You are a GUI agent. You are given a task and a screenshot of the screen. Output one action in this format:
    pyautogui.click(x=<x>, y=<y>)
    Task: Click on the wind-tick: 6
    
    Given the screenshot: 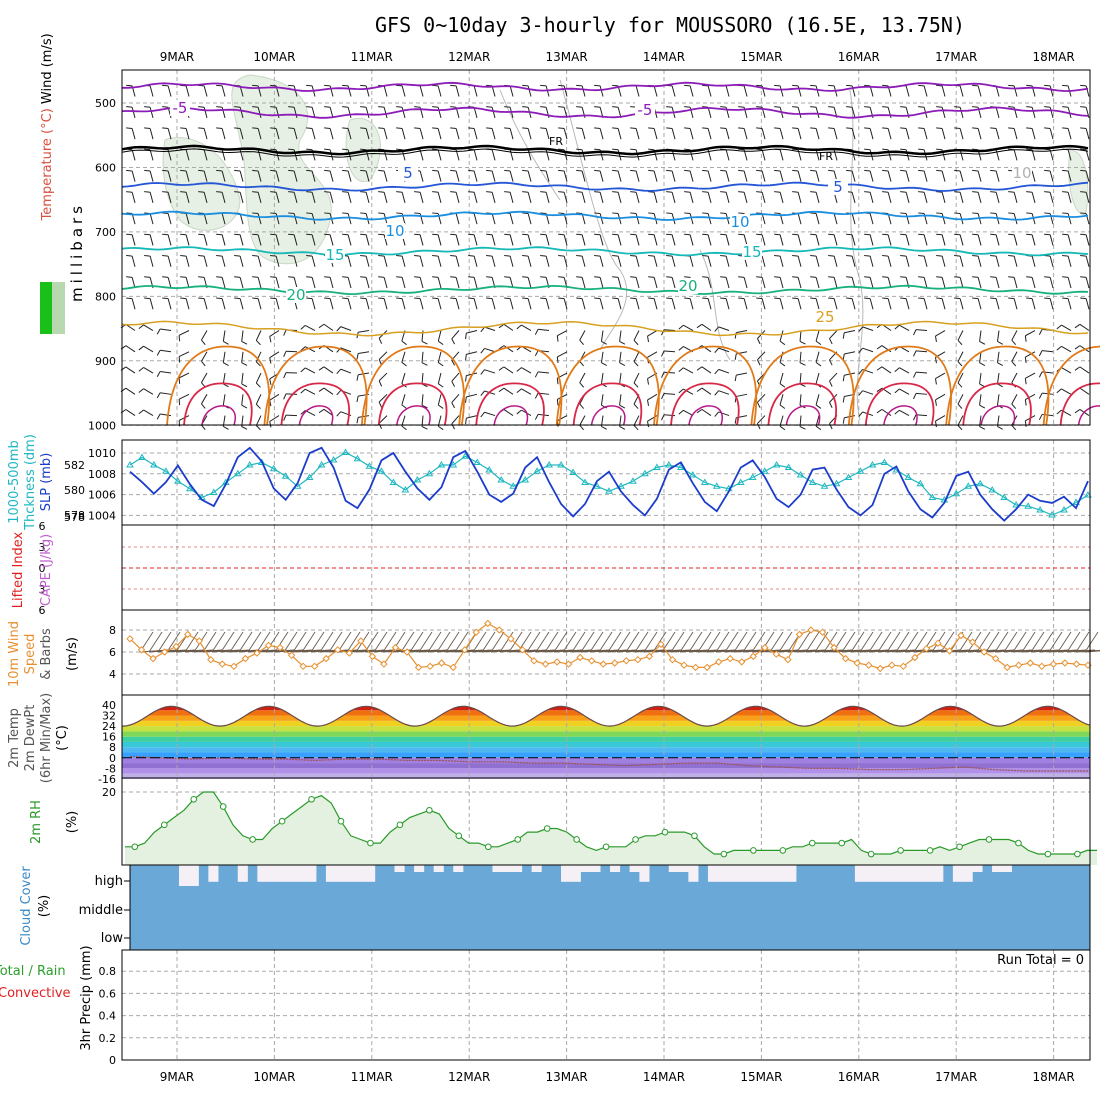 What is the action you would take?
    pyautogui.click(x=112, y=652)
    